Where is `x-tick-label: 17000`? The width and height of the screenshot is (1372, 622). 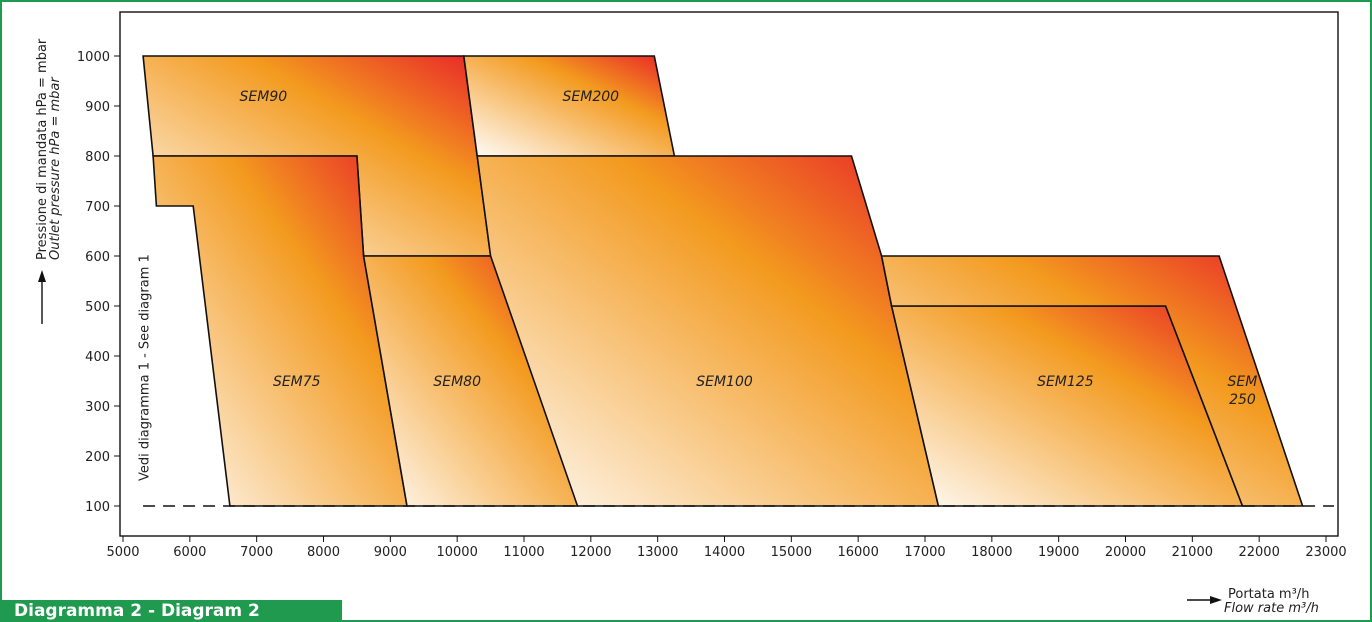
x-tick-label: 17000 is located at coordinates (924, 552).